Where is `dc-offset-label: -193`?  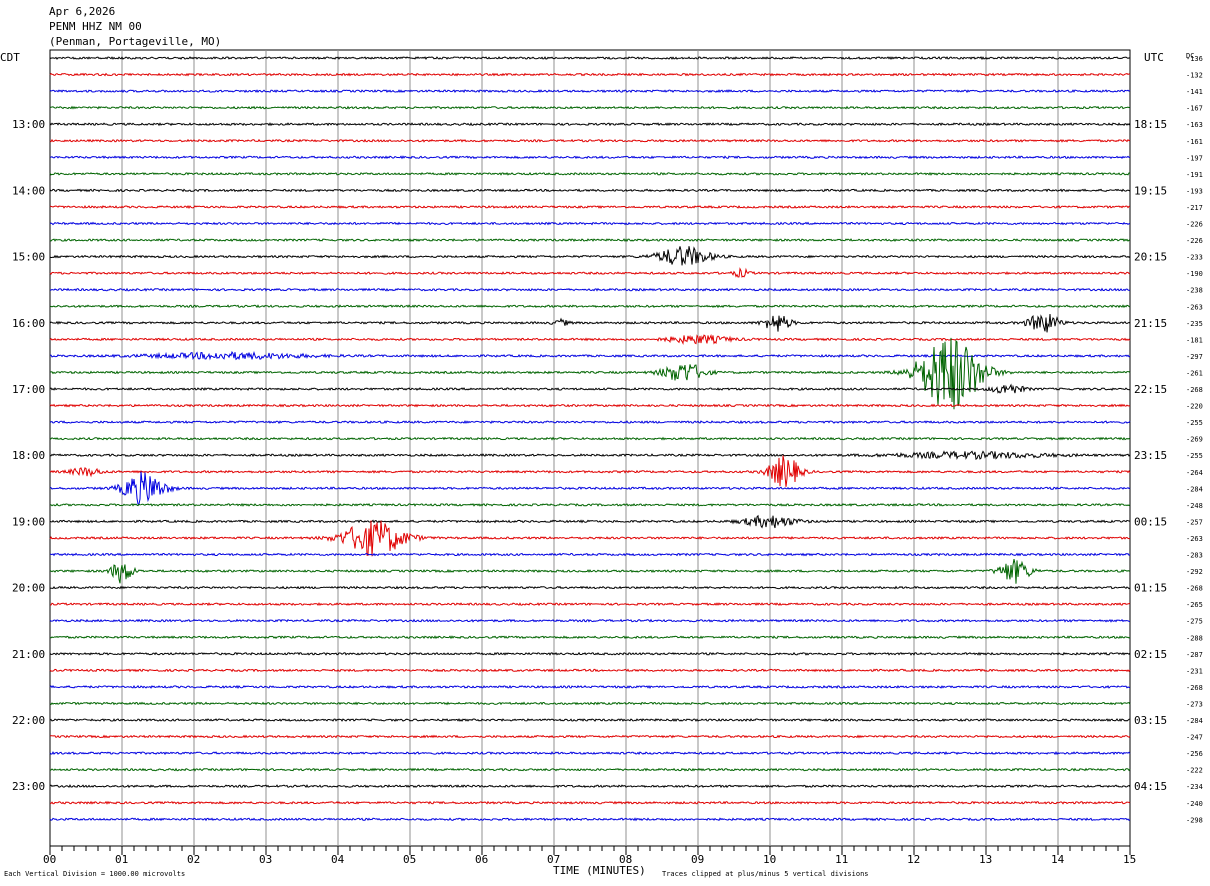
dc-offset-label: -193 is located at coordinates (1194, 191).